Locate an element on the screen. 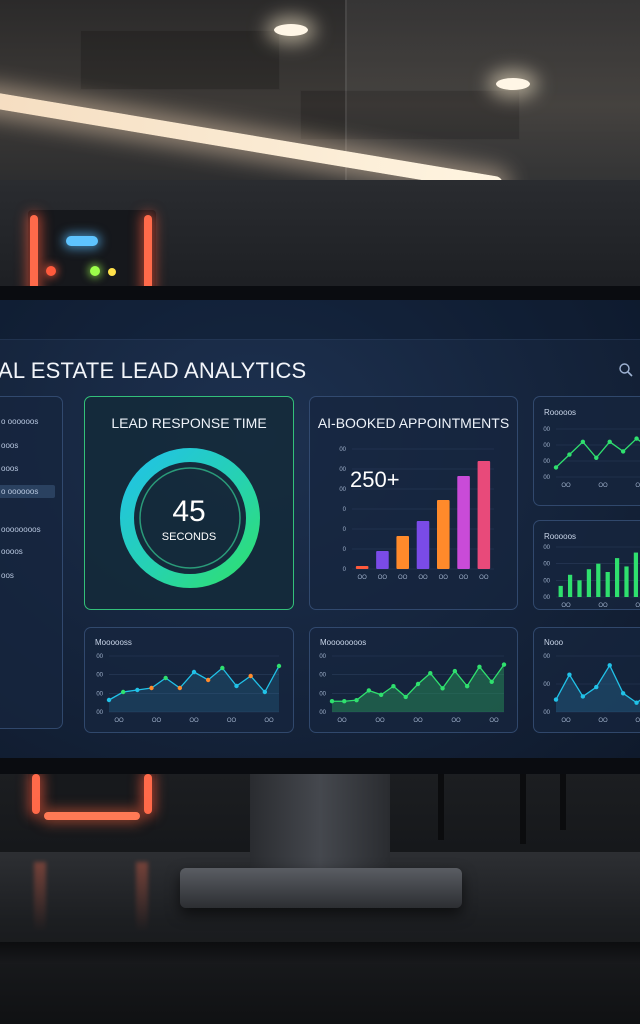  mid-right-chart-card: Rooooos 00 00 00 00 OO OO OO is located at coordinates (586, 565).